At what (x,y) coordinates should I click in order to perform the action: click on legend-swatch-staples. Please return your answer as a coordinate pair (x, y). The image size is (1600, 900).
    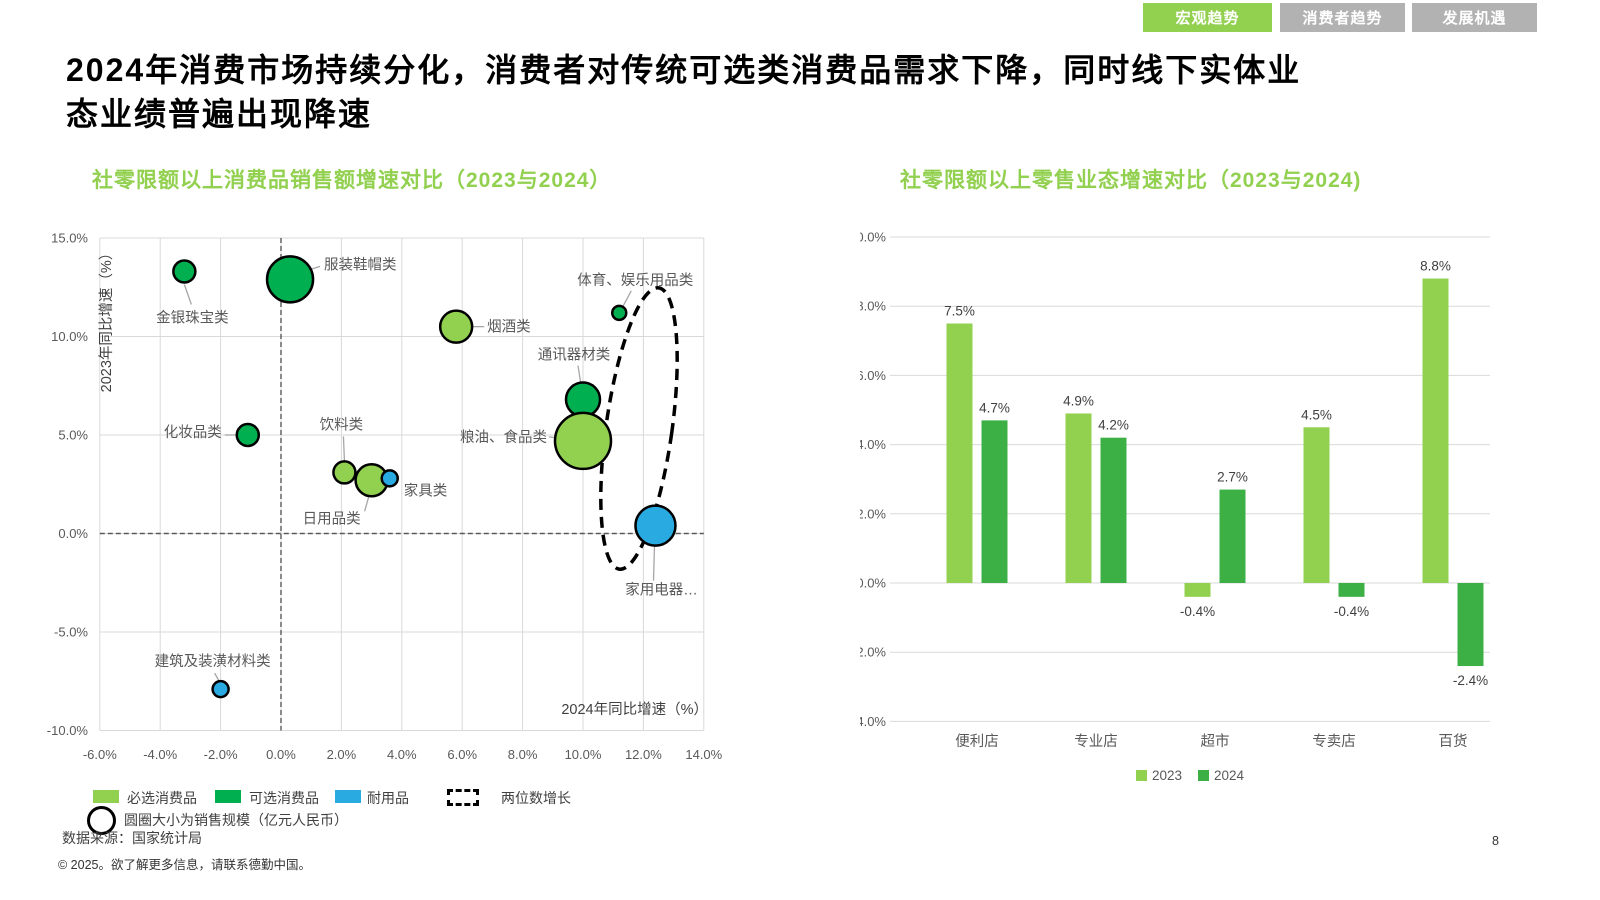
    Looking at the image, I should click on (106, 796).